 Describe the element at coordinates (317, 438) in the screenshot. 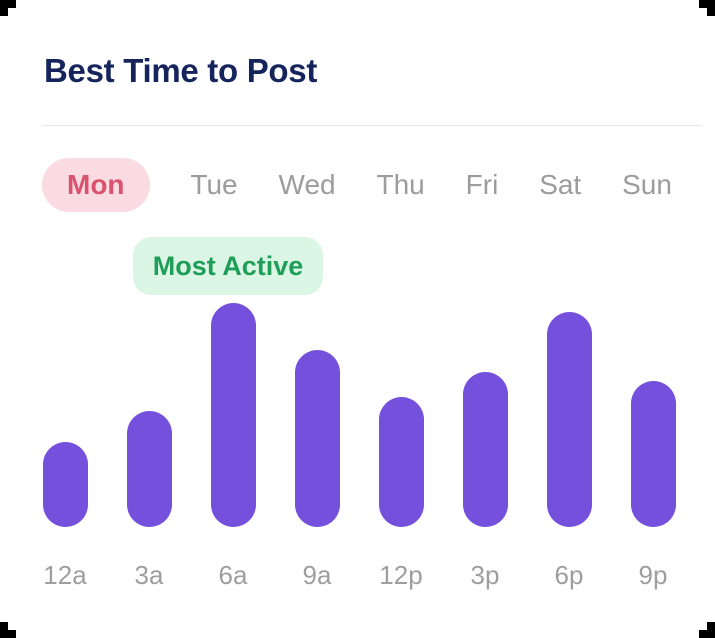

I see `bar-9a` at that location.